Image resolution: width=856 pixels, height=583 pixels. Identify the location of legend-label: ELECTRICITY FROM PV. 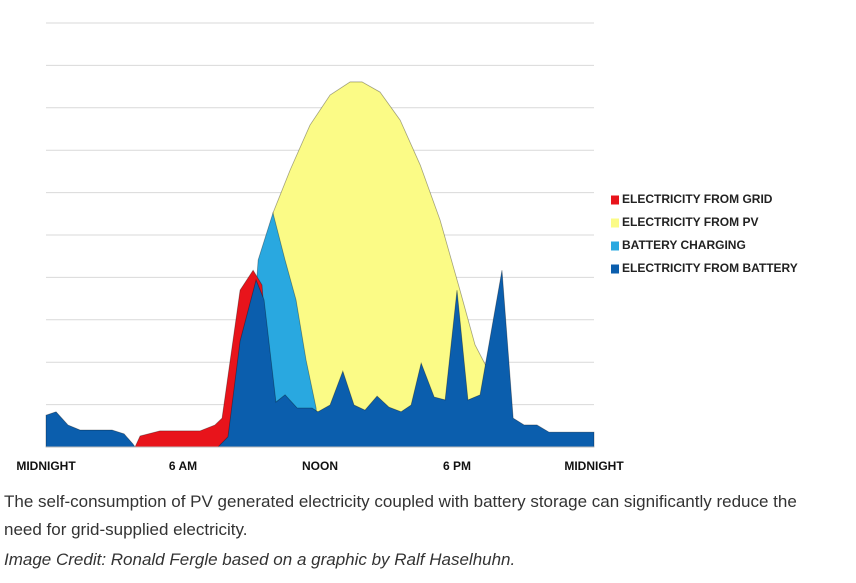
(690, 222).